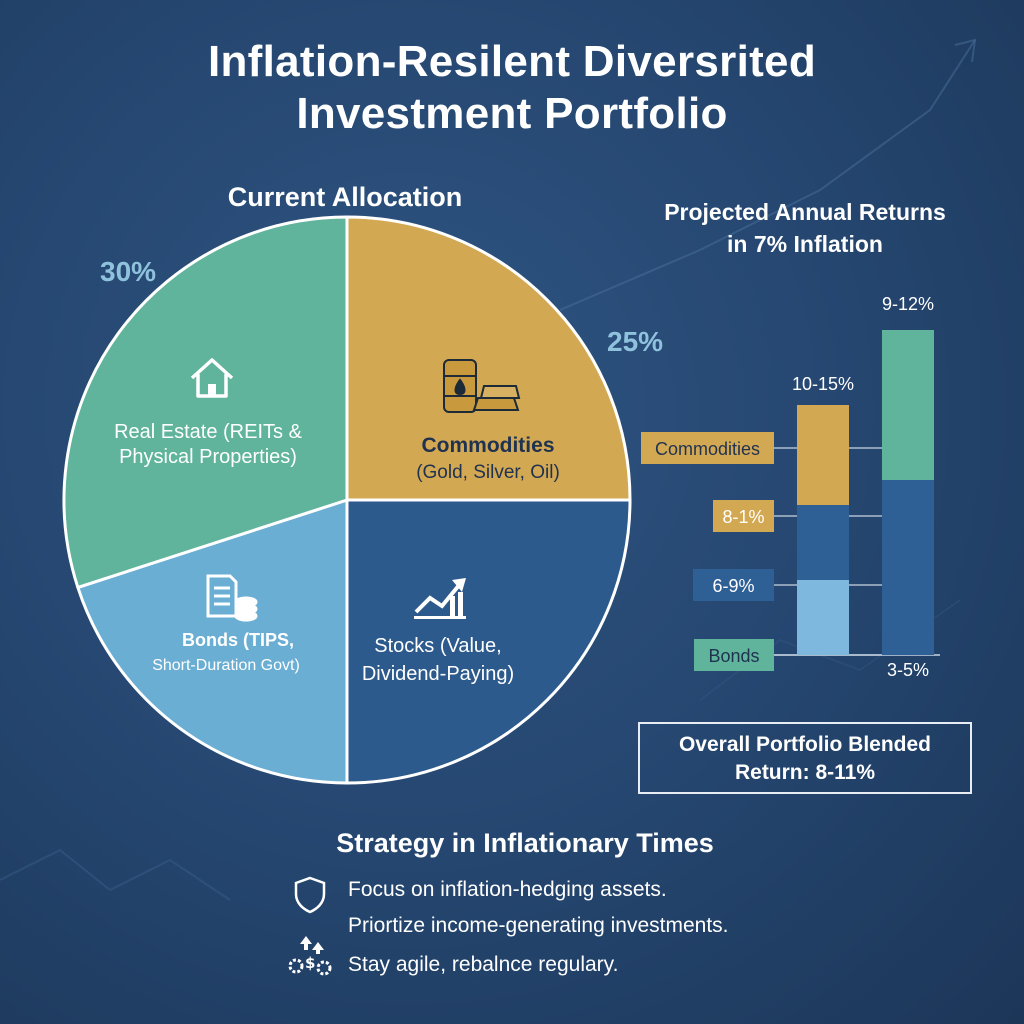 This screenshot has height=1024, width=1024. I want to click on blended-return-summary: Overall Portfolio Blended Return: 8-11%, so click(805, 758).